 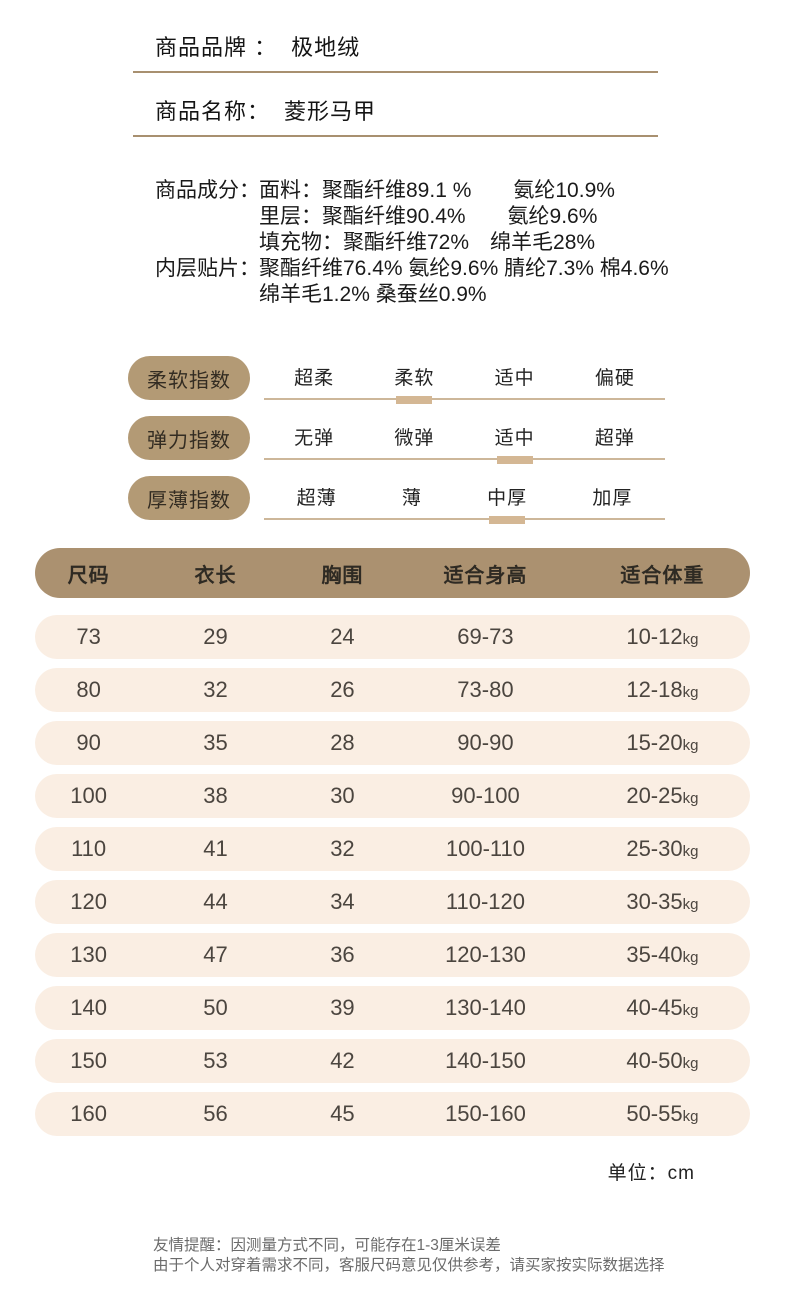 What do you see at coordinates (409, 1265) in the screenshot?
I see `footer-line: 由于个人对穿着需求不同，客服尺码意见仅供参考，请买家按实际数据选择` at bounding box center [409, 1265].